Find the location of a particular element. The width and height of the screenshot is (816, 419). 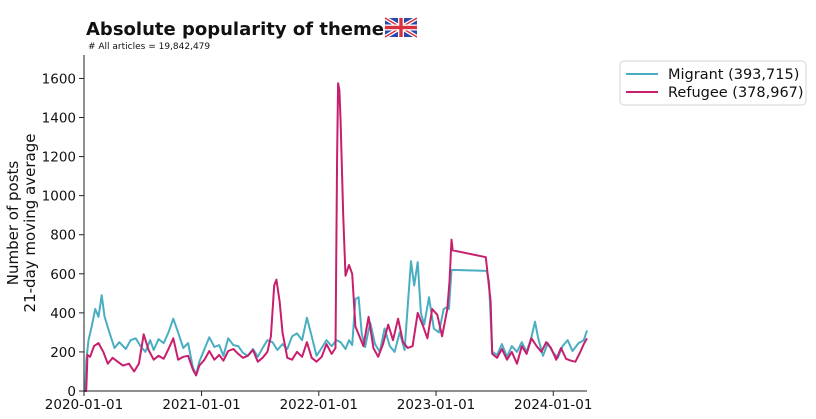

legend-box is located at coordinates (713, 83).